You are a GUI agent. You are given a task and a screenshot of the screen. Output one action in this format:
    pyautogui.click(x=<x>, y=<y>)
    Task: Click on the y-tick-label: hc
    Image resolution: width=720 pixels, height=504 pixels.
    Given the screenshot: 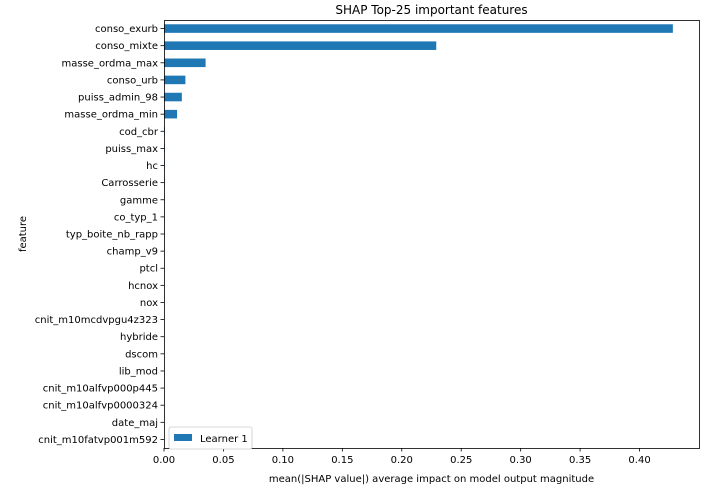 What is the action you would take?
    pyautogui.click(x=152, y=166)
    